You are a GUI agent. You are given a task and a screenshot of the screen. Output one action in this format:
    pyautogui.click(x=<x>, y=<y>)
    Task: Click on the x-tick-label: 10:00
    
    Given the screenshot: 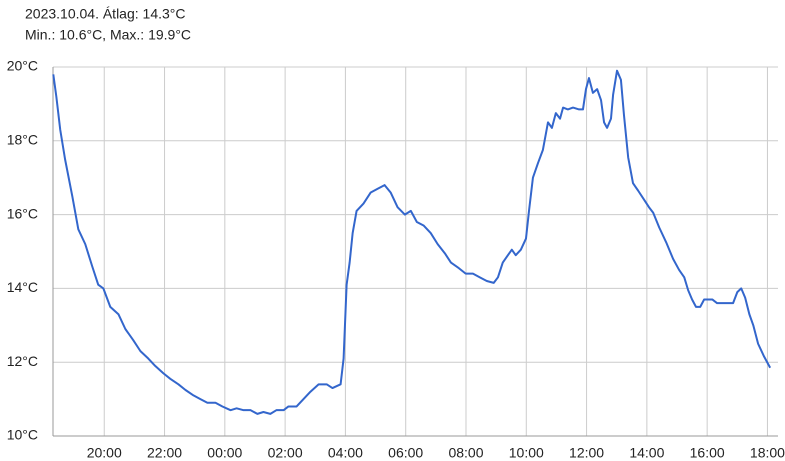 What is the action you would take?
    pyautogui.click(x=526, y=453)
    